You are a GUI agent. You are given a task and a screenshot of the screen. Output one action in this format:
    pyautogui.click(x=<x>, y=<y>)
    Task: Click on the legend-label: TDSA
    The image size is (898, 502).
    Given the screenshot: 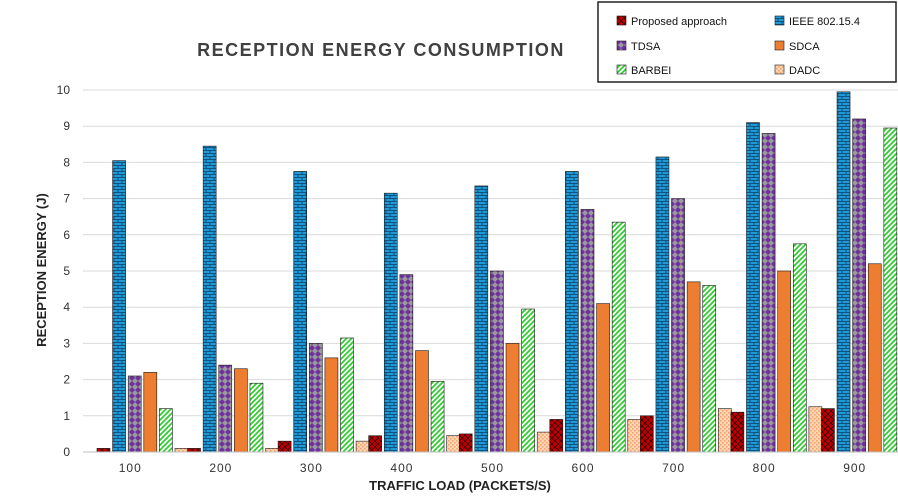 What is the action you would take?
    pyautogui.click(x=646, y=47)
    